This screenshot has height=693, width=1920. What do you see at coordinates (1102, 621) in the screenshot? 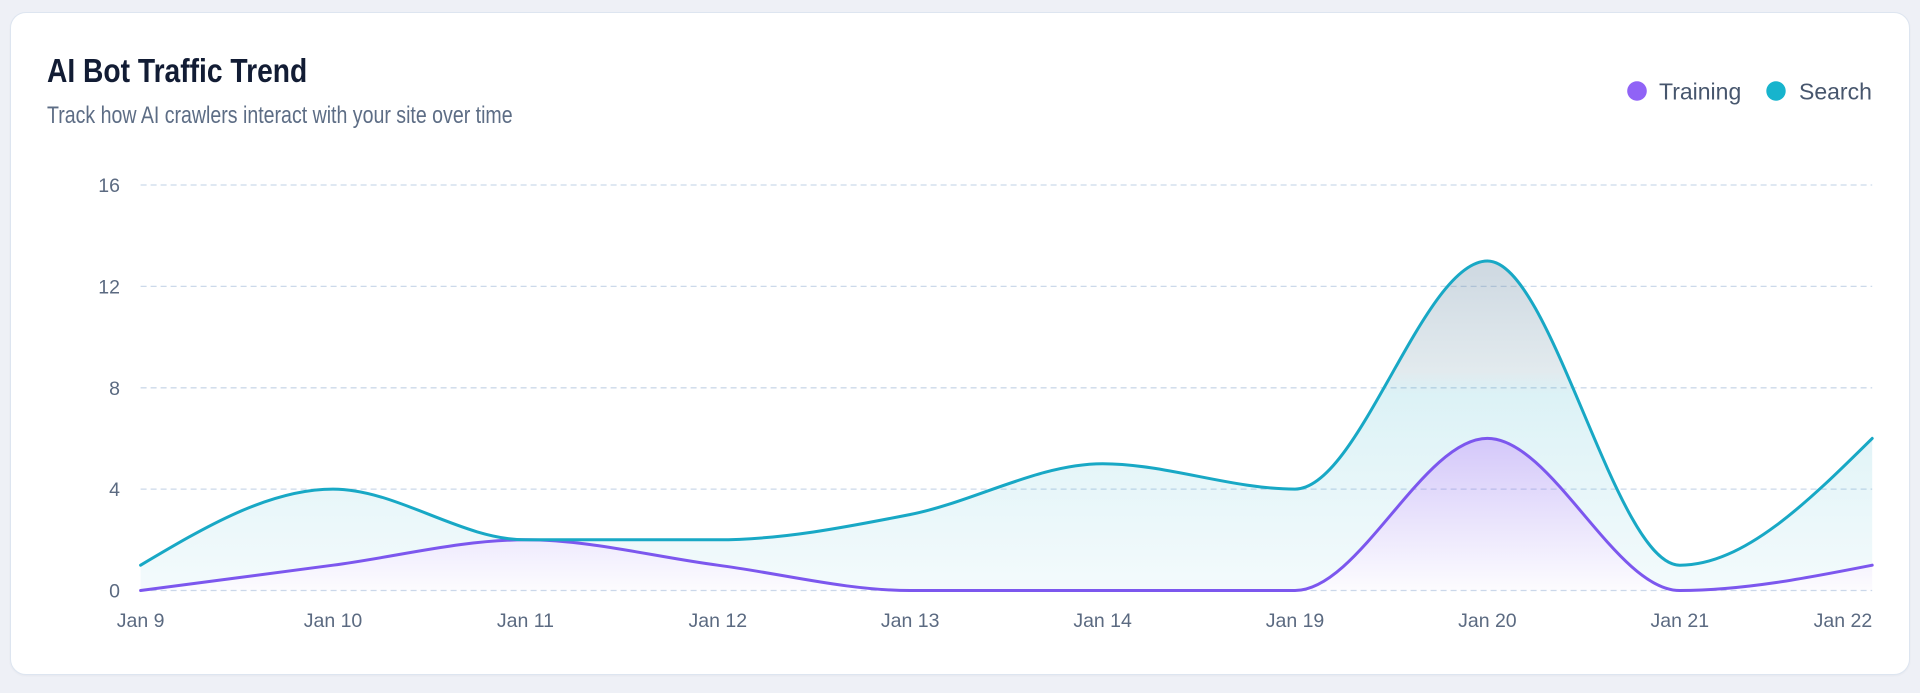
I see `svg-text: Jan 14` at bounding box center [1102, 621].